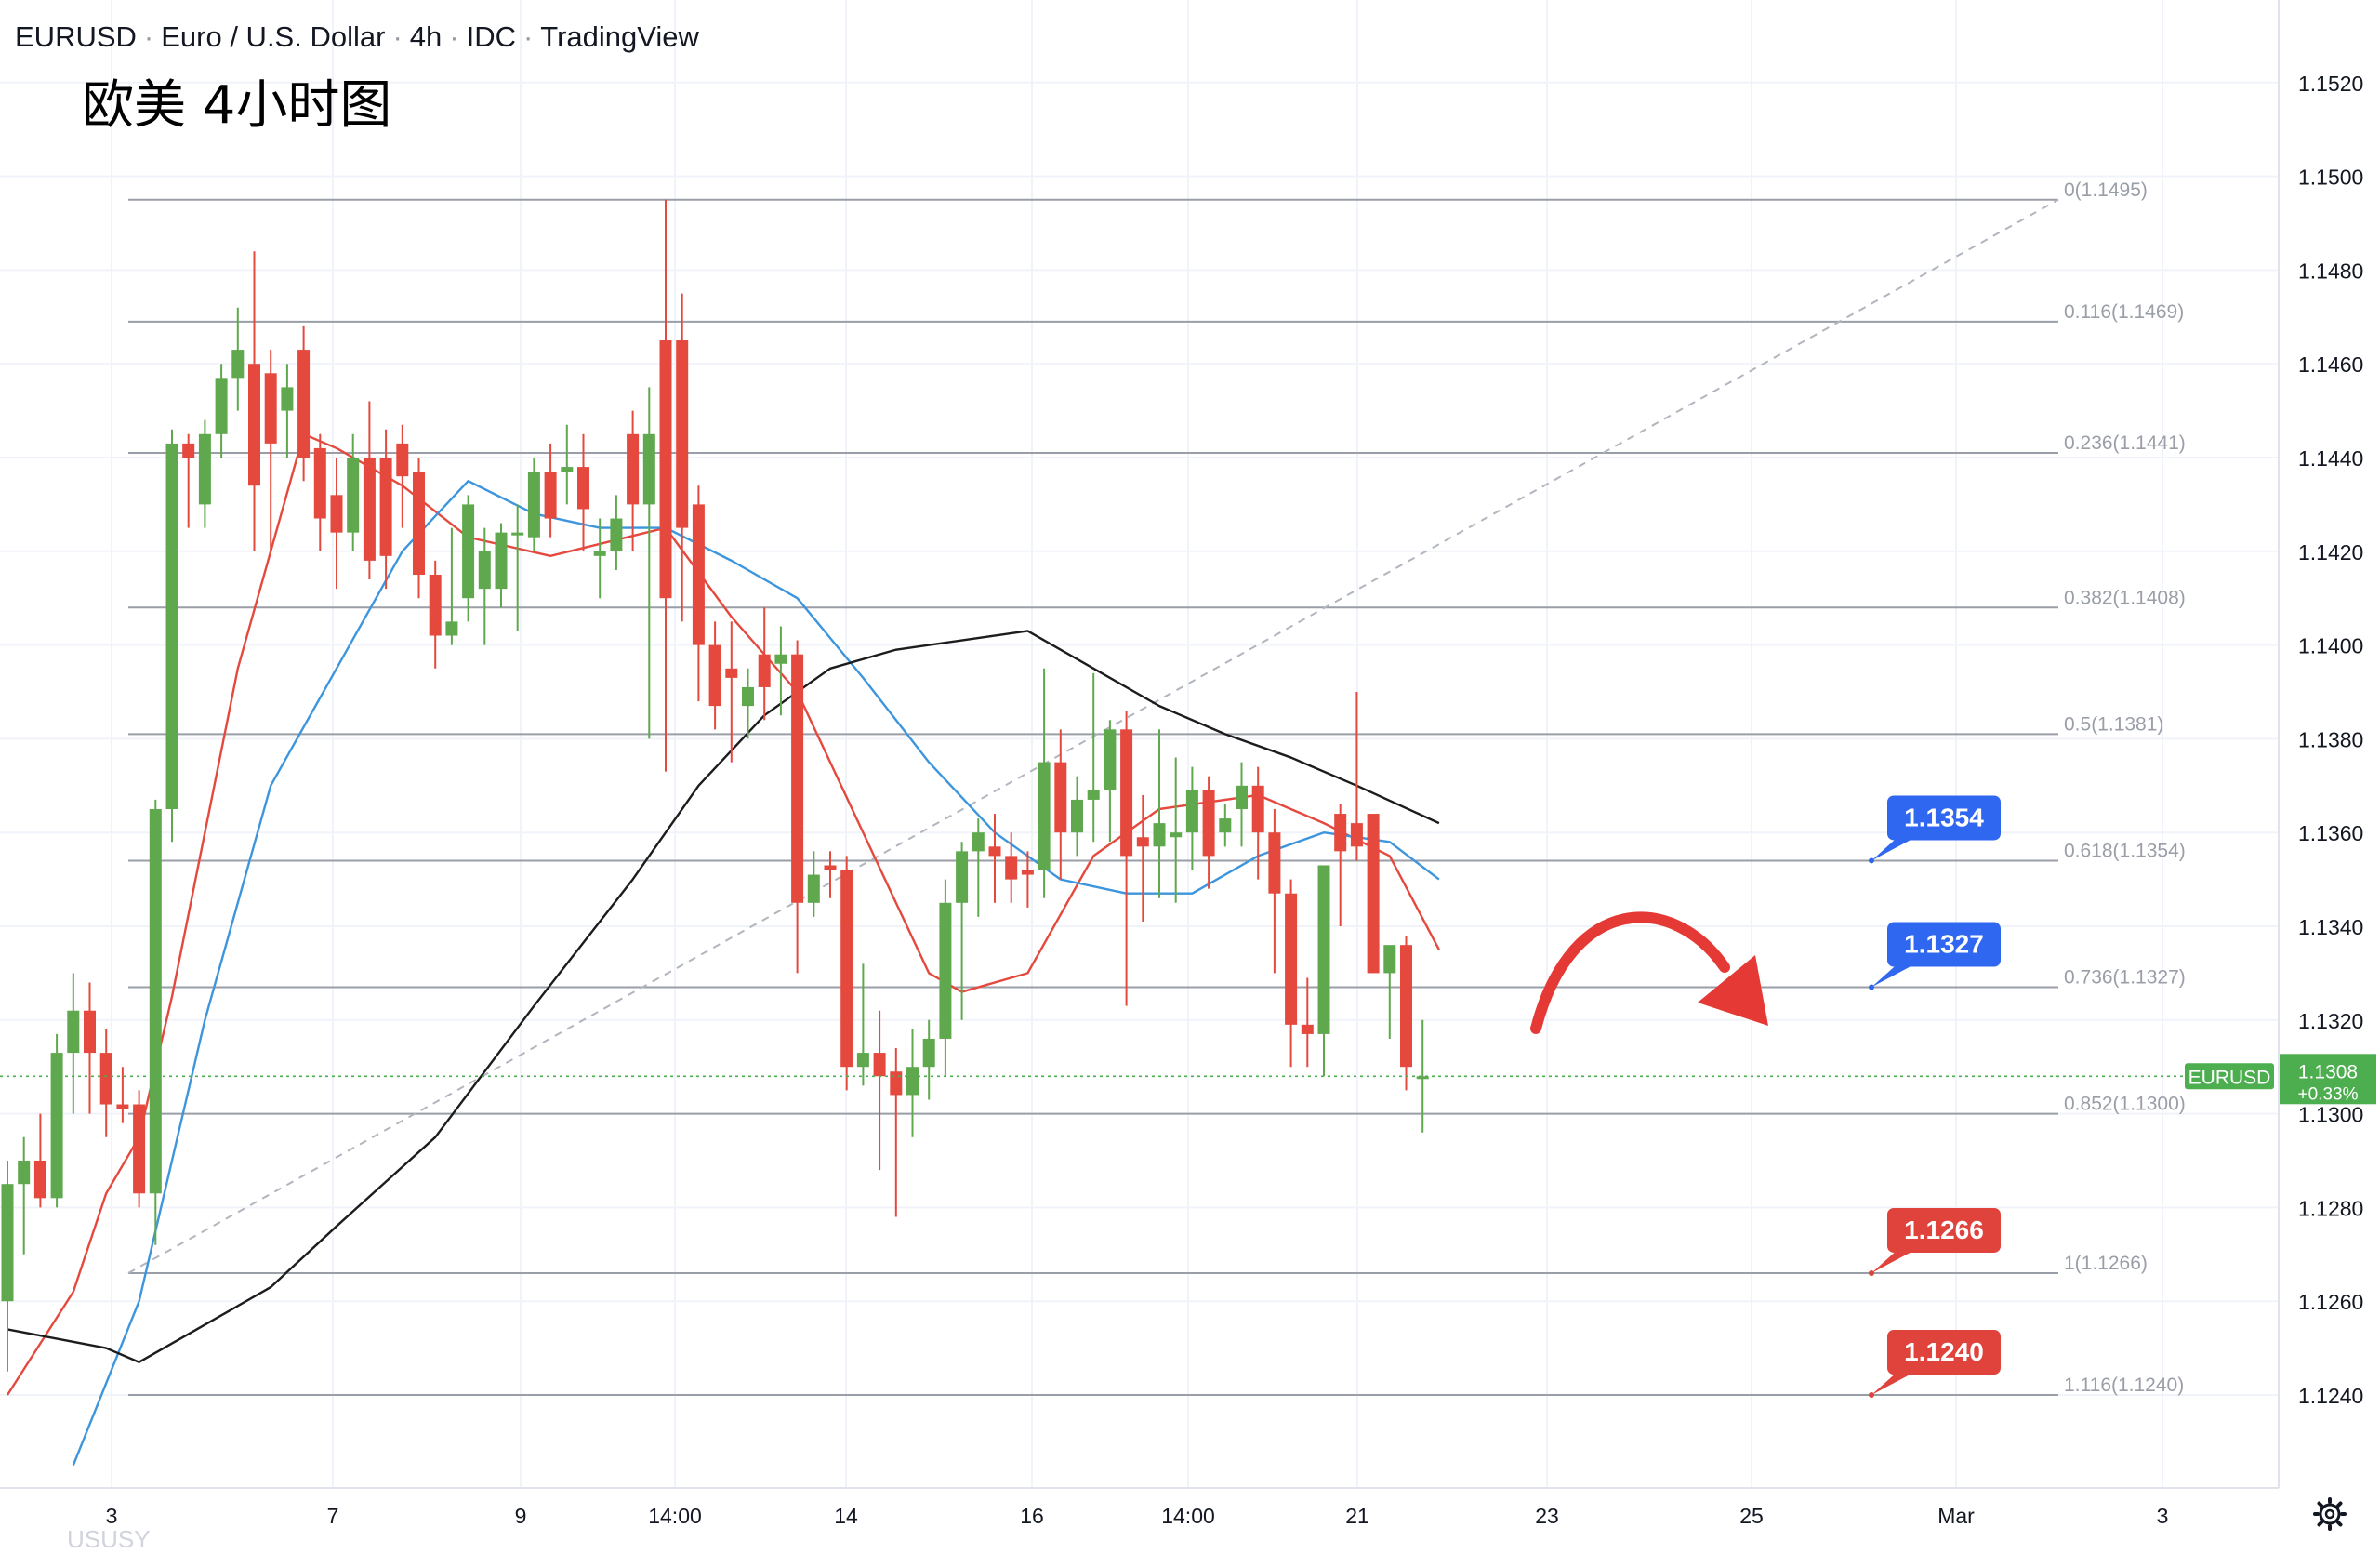 The image size is (2380, 1554). Describe the element at coordinates (2330, 1396) in the screenshot. I see `price-tick: 1.1240` at that location.